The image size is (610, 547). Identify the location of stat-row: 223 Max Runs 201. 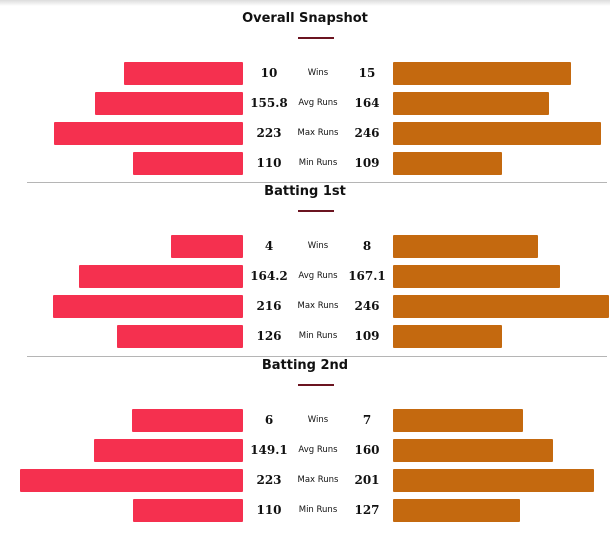
(305, 480).